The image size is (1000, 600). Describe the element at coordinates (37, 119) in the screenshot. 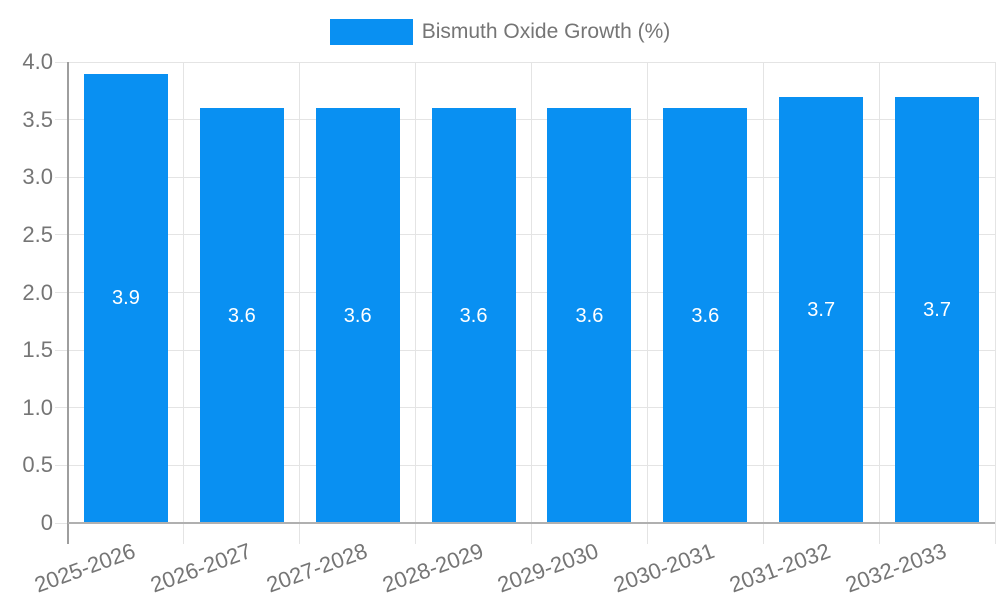

I see `y-tick-label: 3.5` at that location.